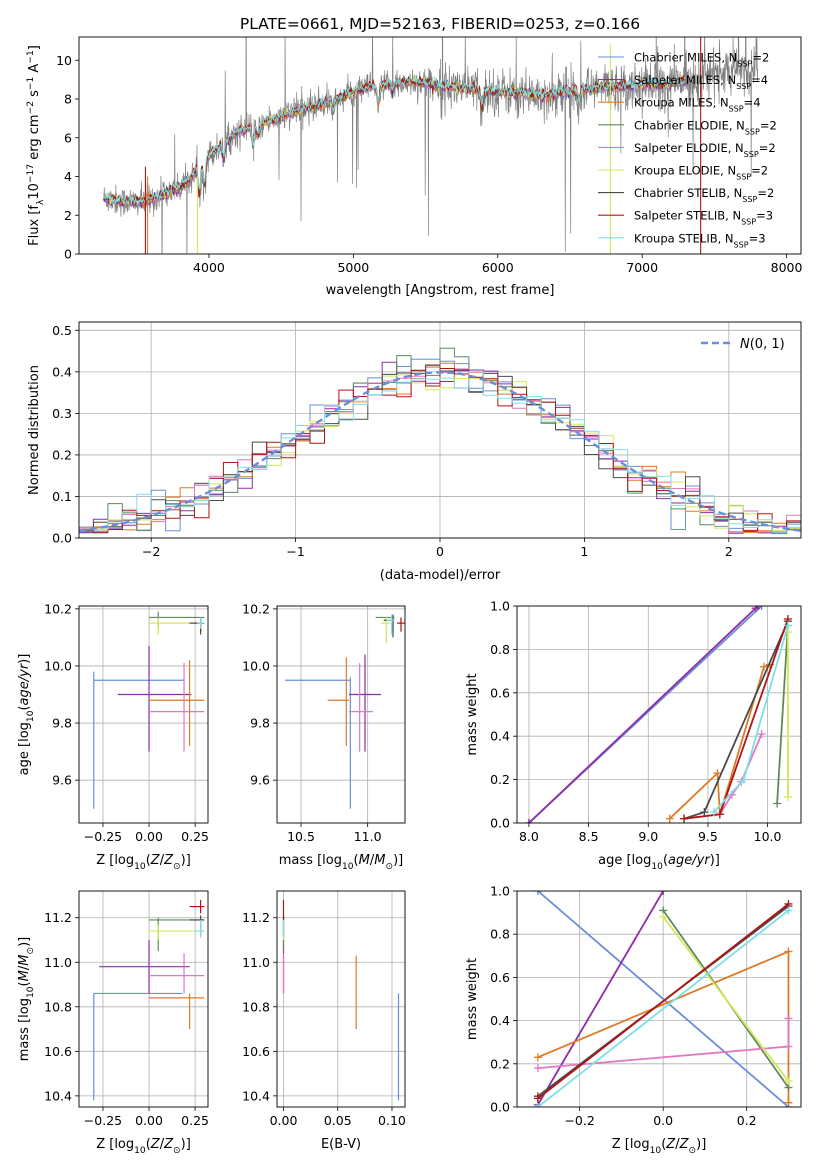 Image resolution: width=819 pixels, height=1170 pixels. What do you see at coordinates (353, 267) in the screenshot?
I see `x-tick-label: 5000` at bounding box center [353, 267].